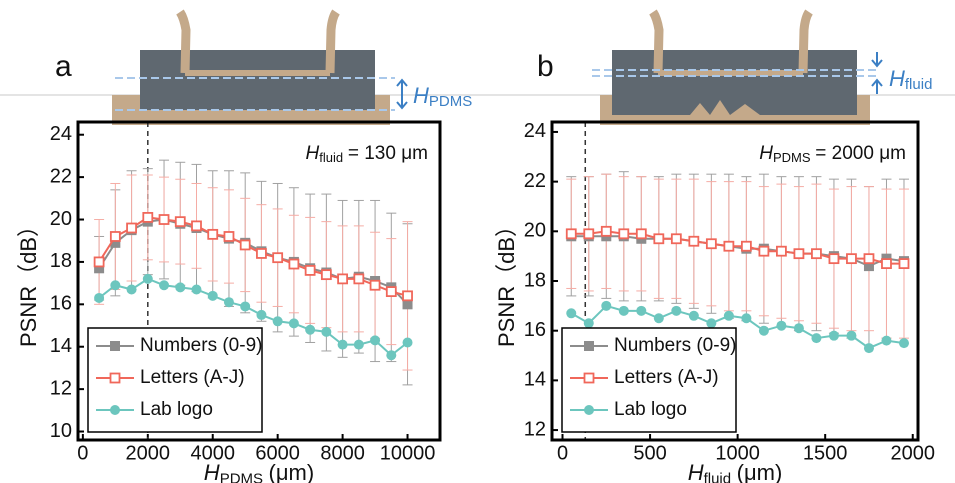  Describe the element at coordinates (666, 377) in the screenshot. I see `legend-label: Letters (A-J)` at that location.